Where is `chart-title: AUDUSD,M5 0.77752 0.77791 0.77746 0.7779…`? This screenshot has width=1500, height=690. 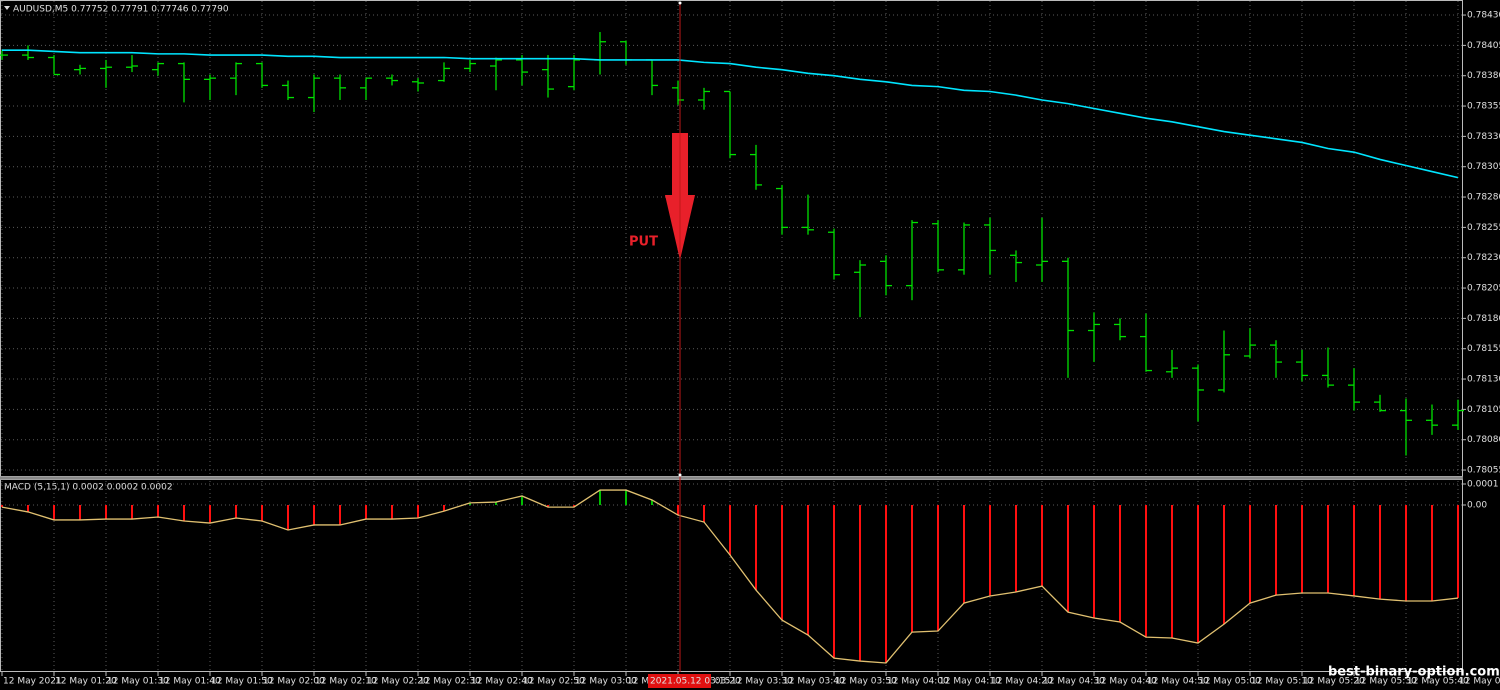 chart-title: AUDUSD,M5 0.77752 0.77791 0.77746 0.7779… is located at coordinates (121, 10).